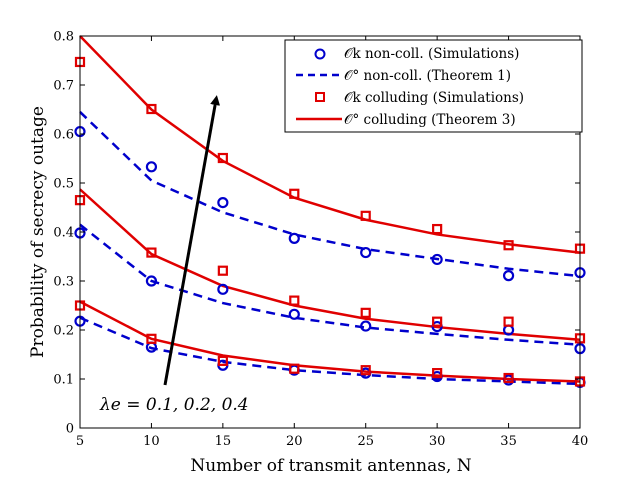 This screenshot has width=637, height=483. I want to click on y-tick-label: 0.6, so click(63, 135).